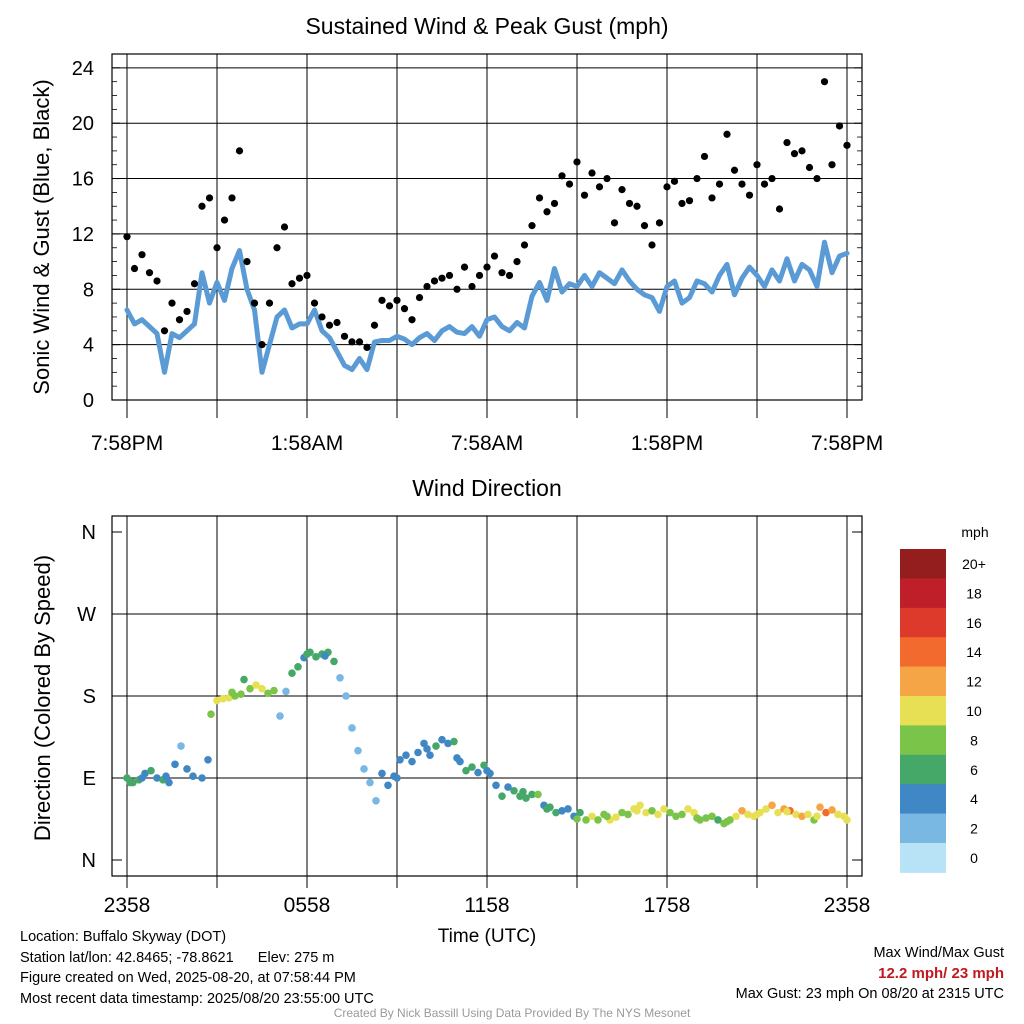 This screenshot has height=1024, width=1024. What do you see at coordinates (41, 236) in the screenshot?
I see `y-axis-label: Sonic Wind & Gust (Blue, Black)` at bounding box center [41, 236].